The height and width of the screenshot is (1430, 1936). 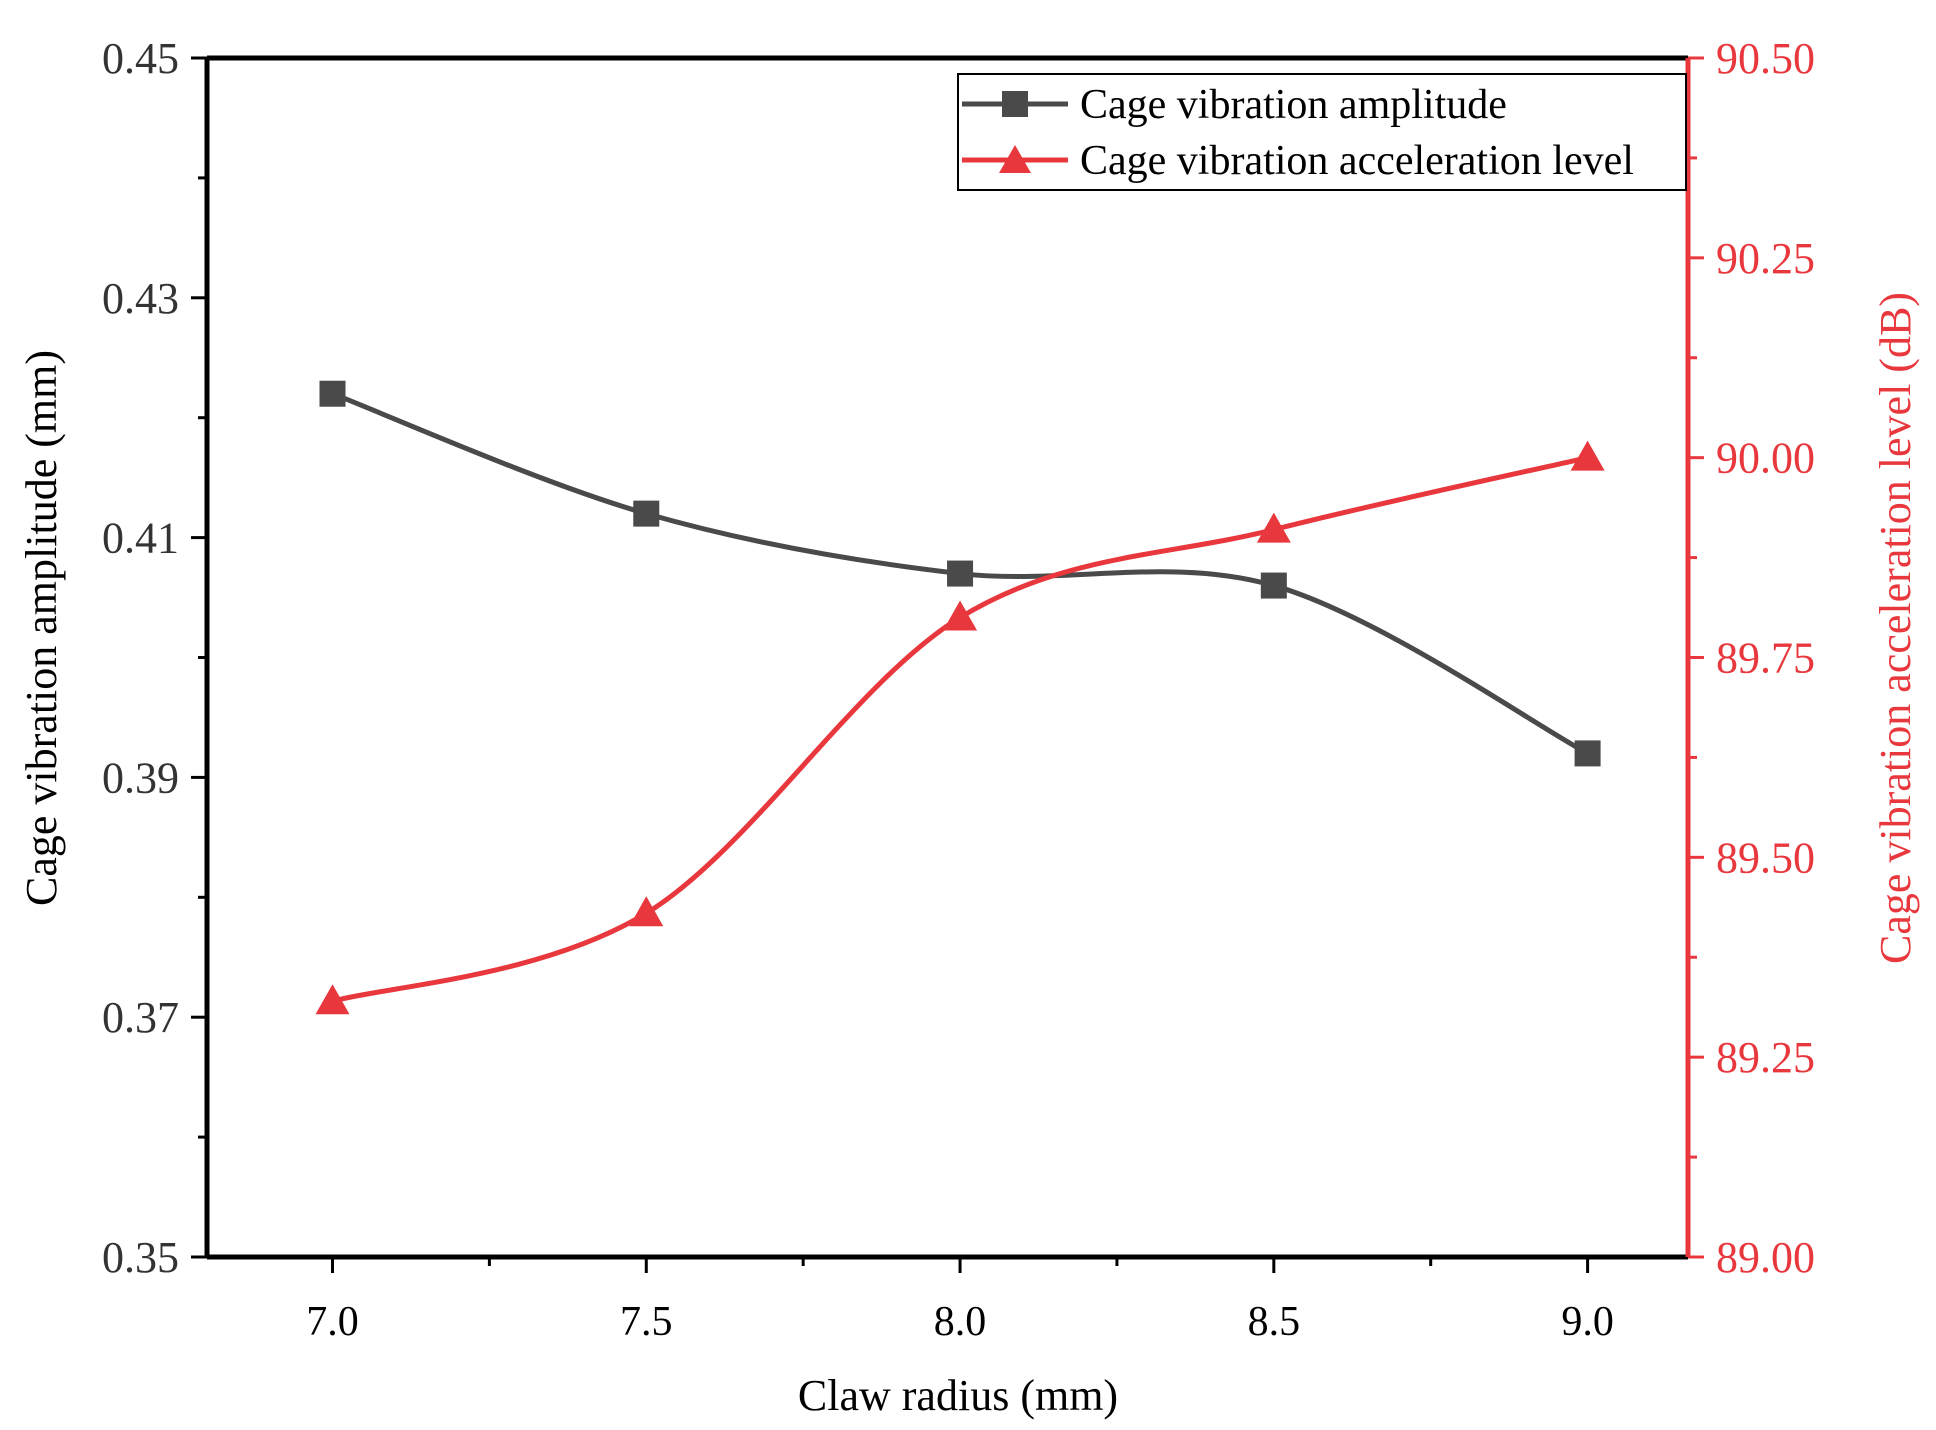 I want to click on y-right-tick-label: 89.00, so click(x=1765, y=1257).